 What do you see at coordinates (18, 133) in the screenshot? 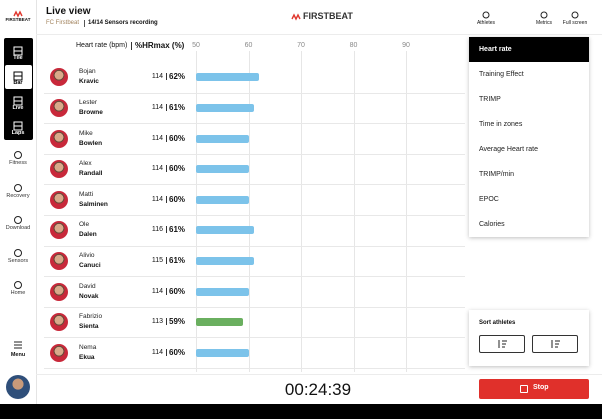
I see `view-label: Laps` at bounding box center [18, 133].